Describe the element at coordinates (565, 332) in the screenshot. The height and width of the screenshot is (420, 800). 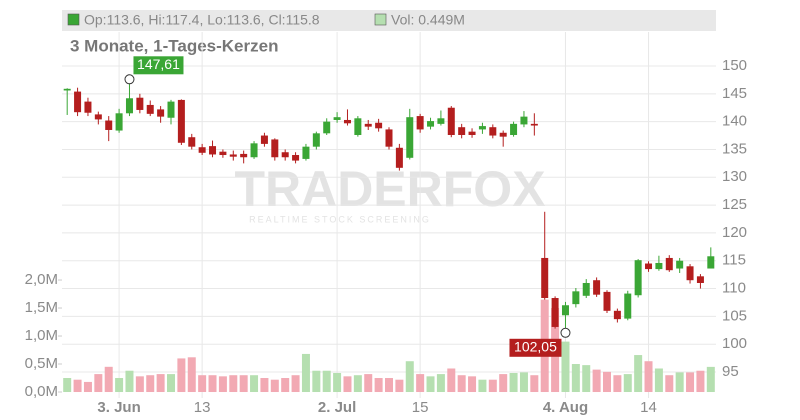
I see `min-marker` at that location.